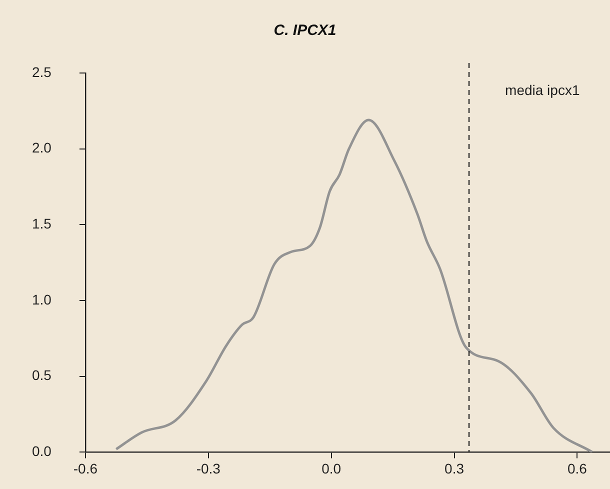 This screenshot has height=489, width=610. What do you see at coordinates (42, 148) in the screenshot?
I see `y-tick-label: 2.0` at bounding box center [42, 148].